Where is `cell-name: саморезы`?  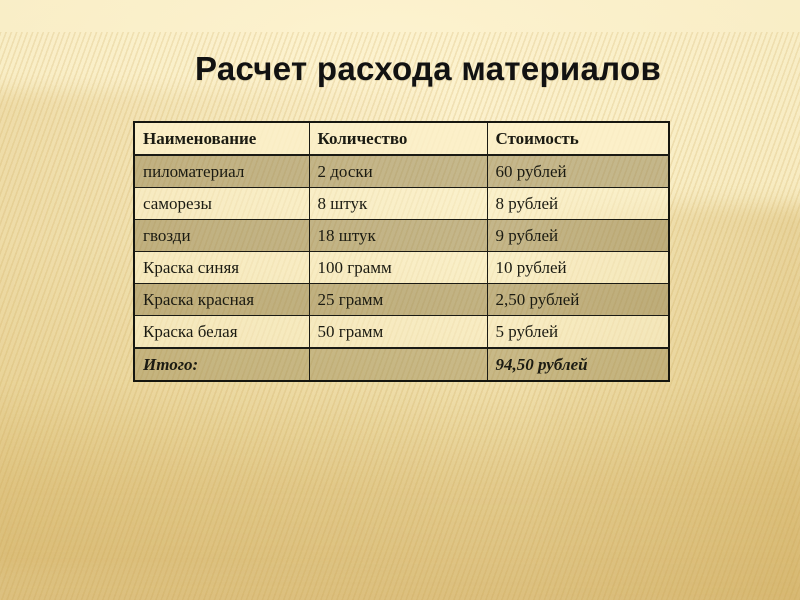 cell-name: саморезы is located at coordinates (221, 203).